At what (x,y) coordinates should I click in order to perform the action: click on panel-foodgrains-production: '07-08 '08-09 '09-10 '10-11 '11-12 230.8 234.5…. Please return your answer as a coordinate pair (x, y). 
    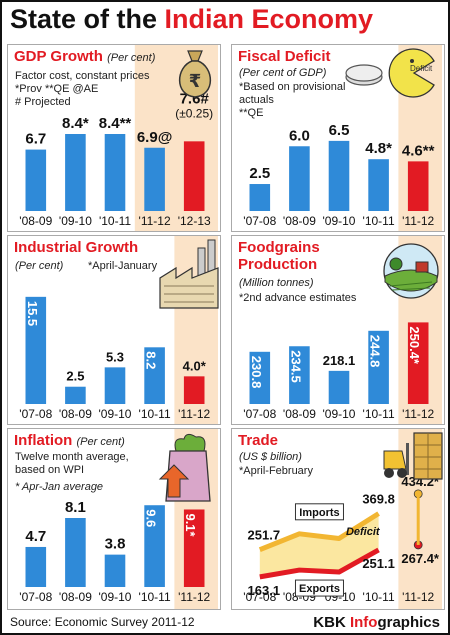
    Looking at the image, I should click on (338, 330).